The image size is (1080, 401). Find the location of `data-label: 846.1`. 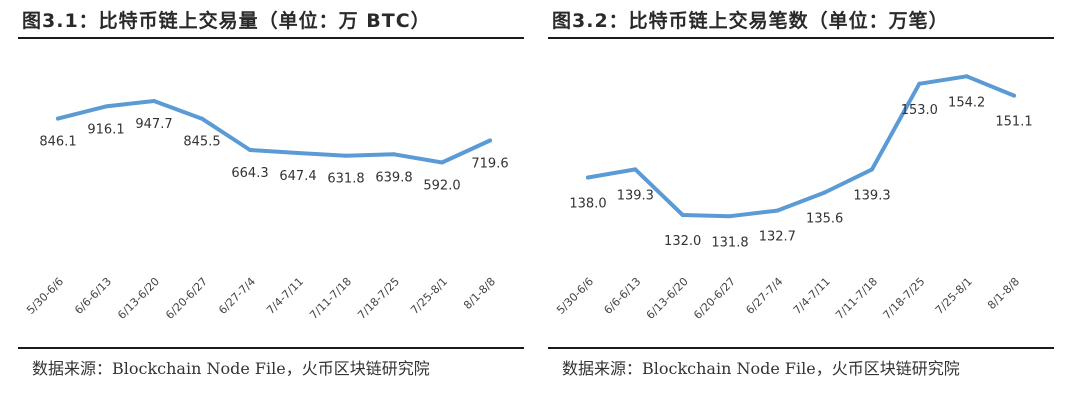

data-label: 846.1 is located at coordinates (57, 142).